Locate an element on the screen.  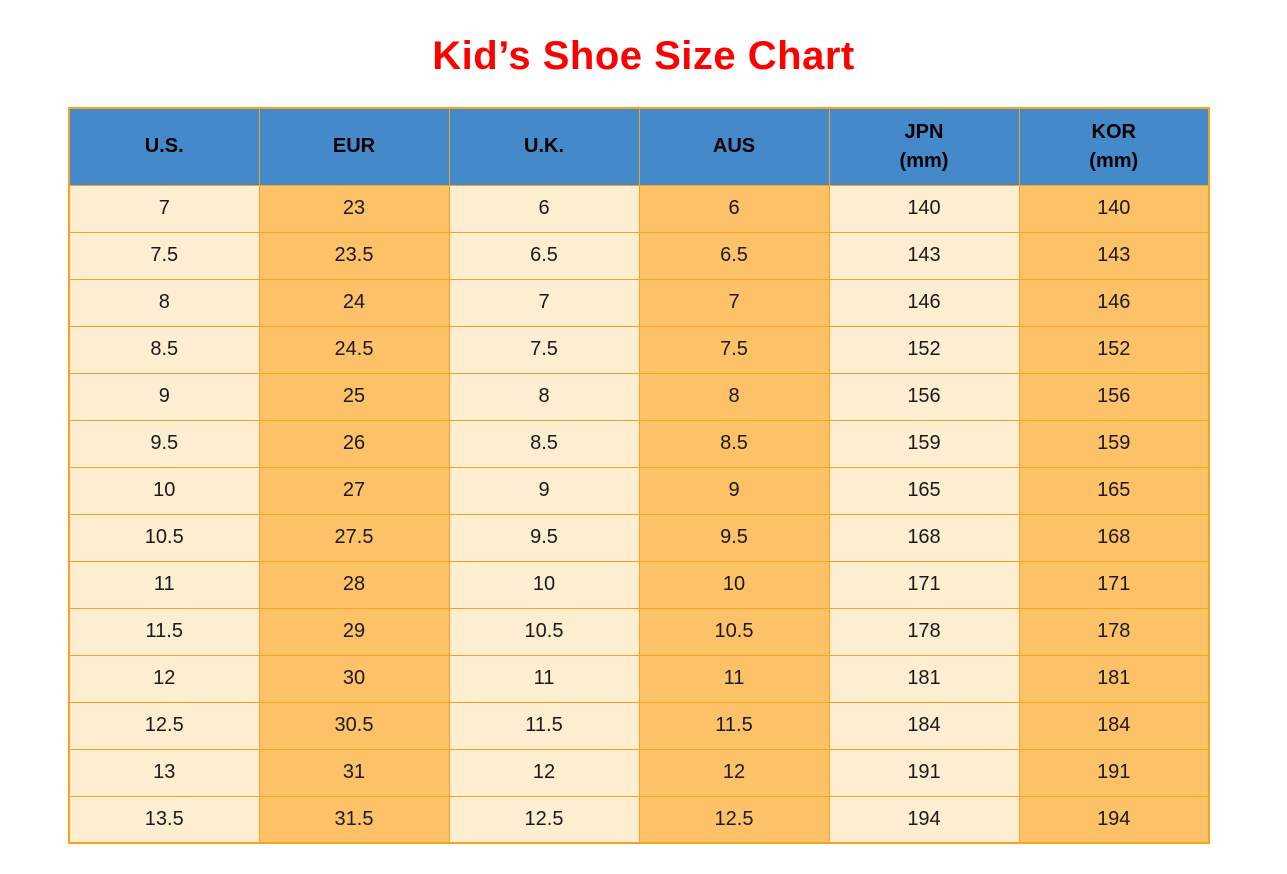
cell-aus: 9.5 is located at coordinates (734, 537).